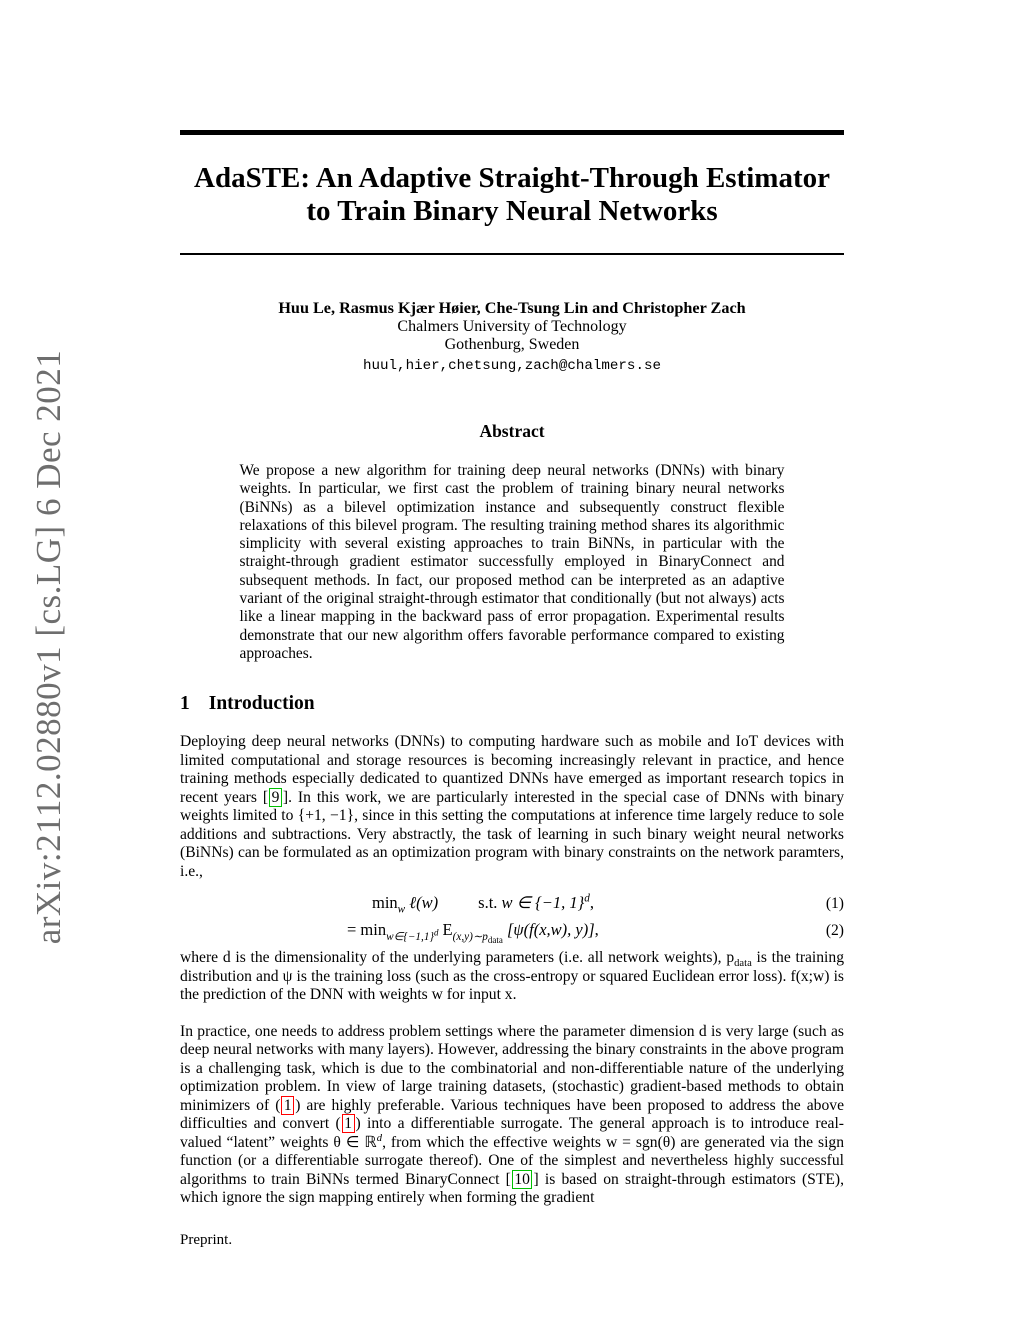 Image resolution: width=1024 pixels, height=1325 pixels. Describe the element at coordinates (424, 903) in the screenshot. I see `loss-term: ℓ(w)` at that location.